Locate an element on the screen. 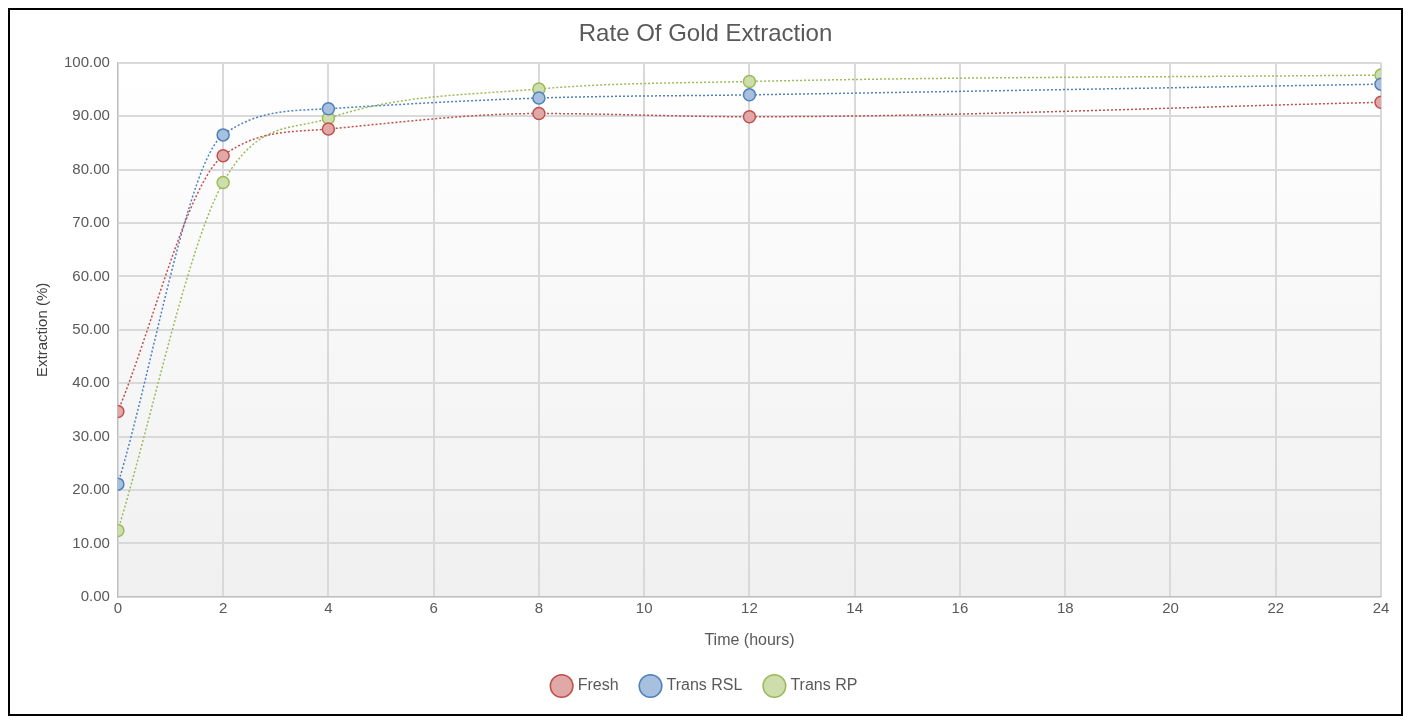 This screenshot has width=1415, height=728. y-axis-title: Extraction (%) is located at coordinates (42, 329).